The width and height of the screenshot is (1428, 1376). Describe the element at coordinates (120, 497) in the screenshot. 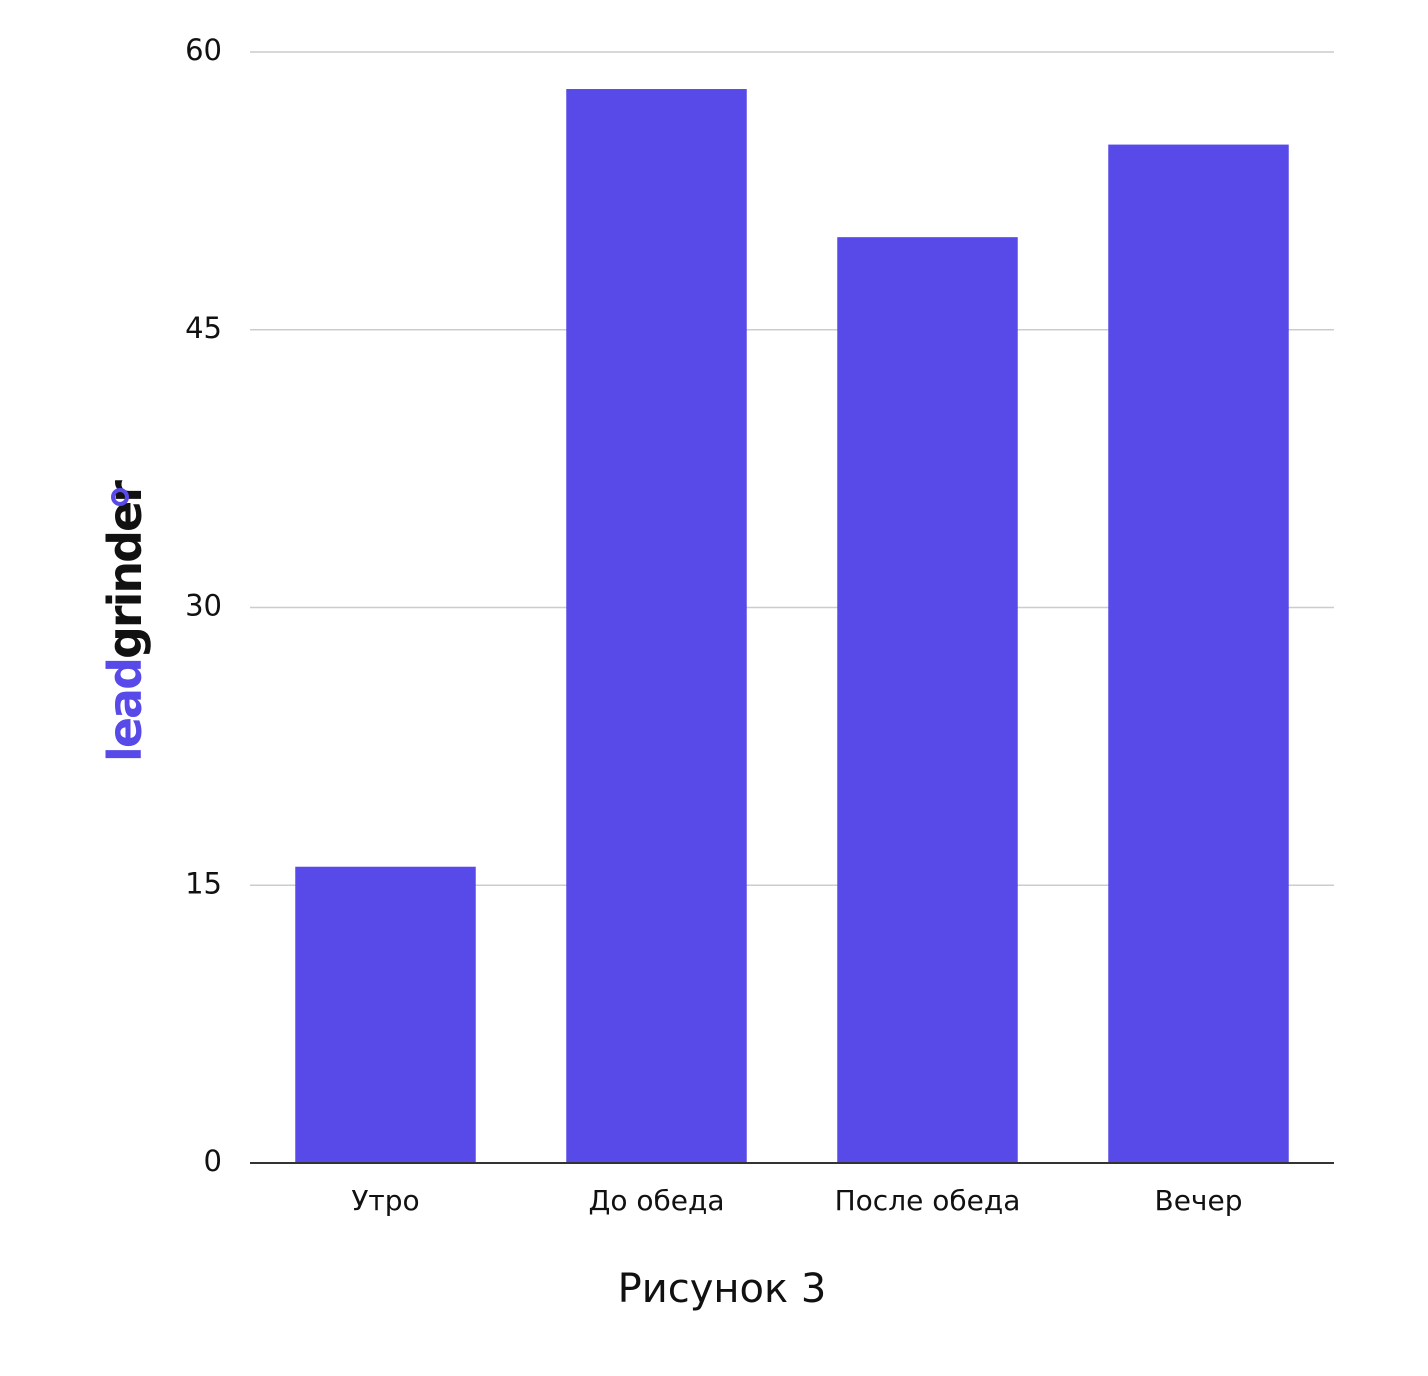

I see `logo-dot` at that location.